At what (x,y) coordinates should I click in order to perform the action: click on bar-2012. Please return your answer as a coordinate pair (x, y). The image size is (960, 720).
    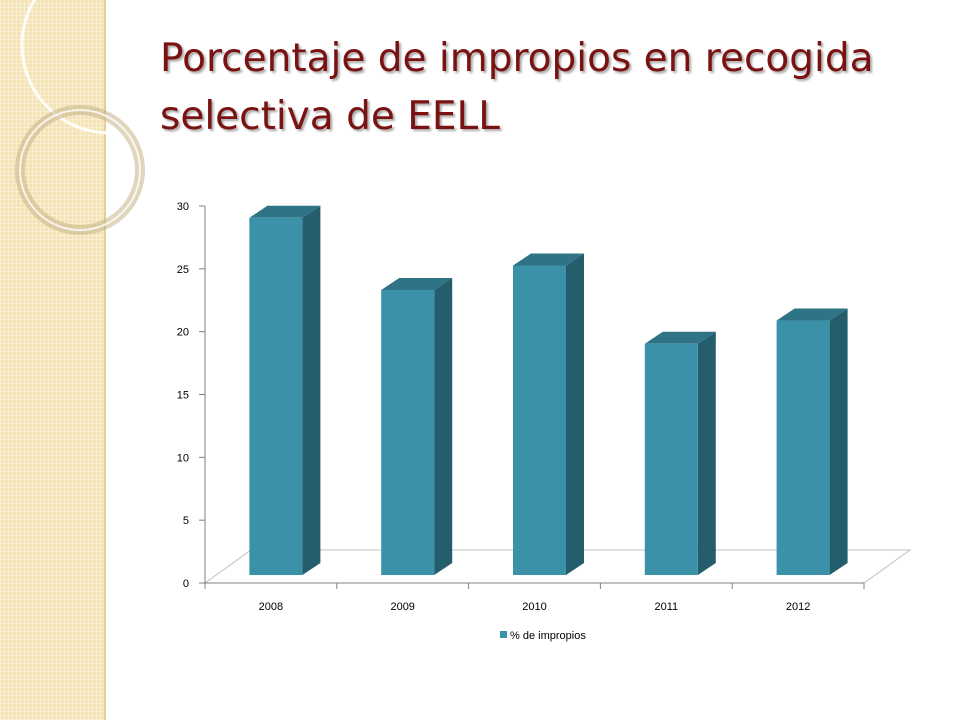
    Looking at the image, I should click on (812, 441).